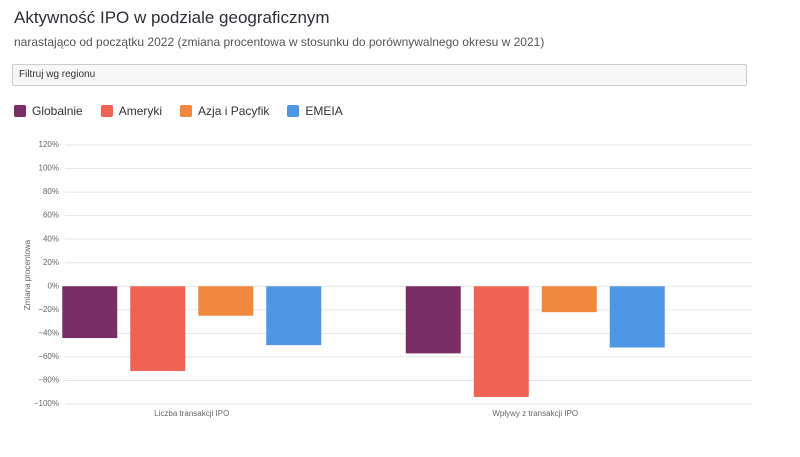  Describe the element at coordinates (53, 285) in the screenshot. I see `y-tick-label: 0%` at that location.